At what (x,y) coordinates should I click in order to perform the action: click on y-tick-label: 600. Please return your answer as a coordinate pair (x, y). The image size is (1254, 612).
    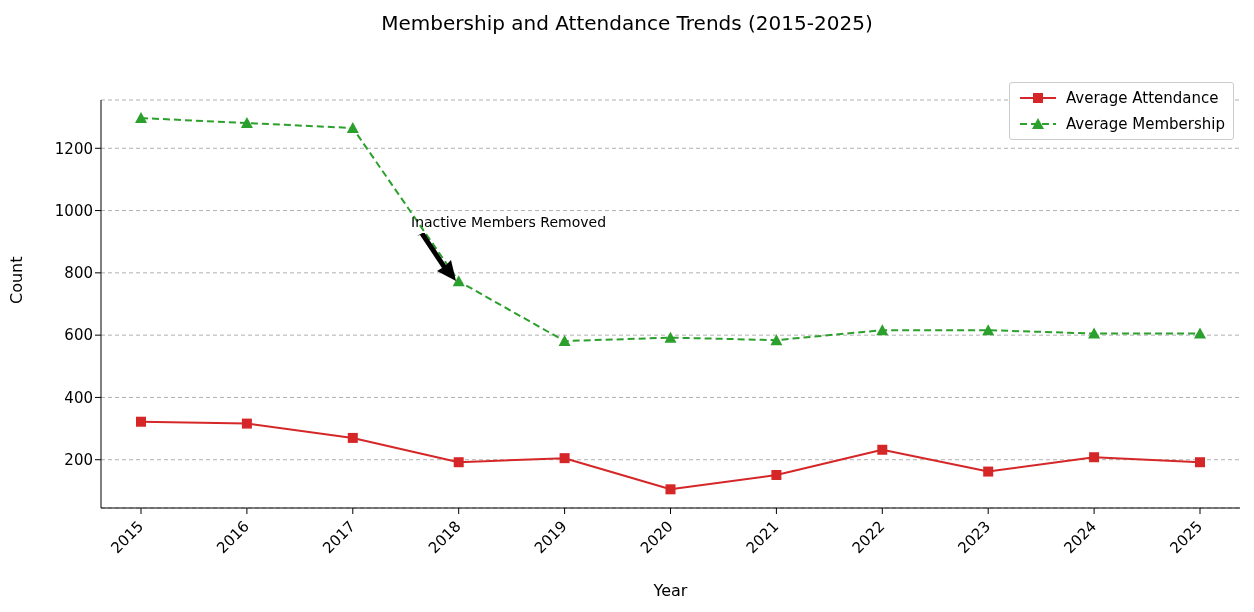
    Looking at the image, I should click on (78, 335).